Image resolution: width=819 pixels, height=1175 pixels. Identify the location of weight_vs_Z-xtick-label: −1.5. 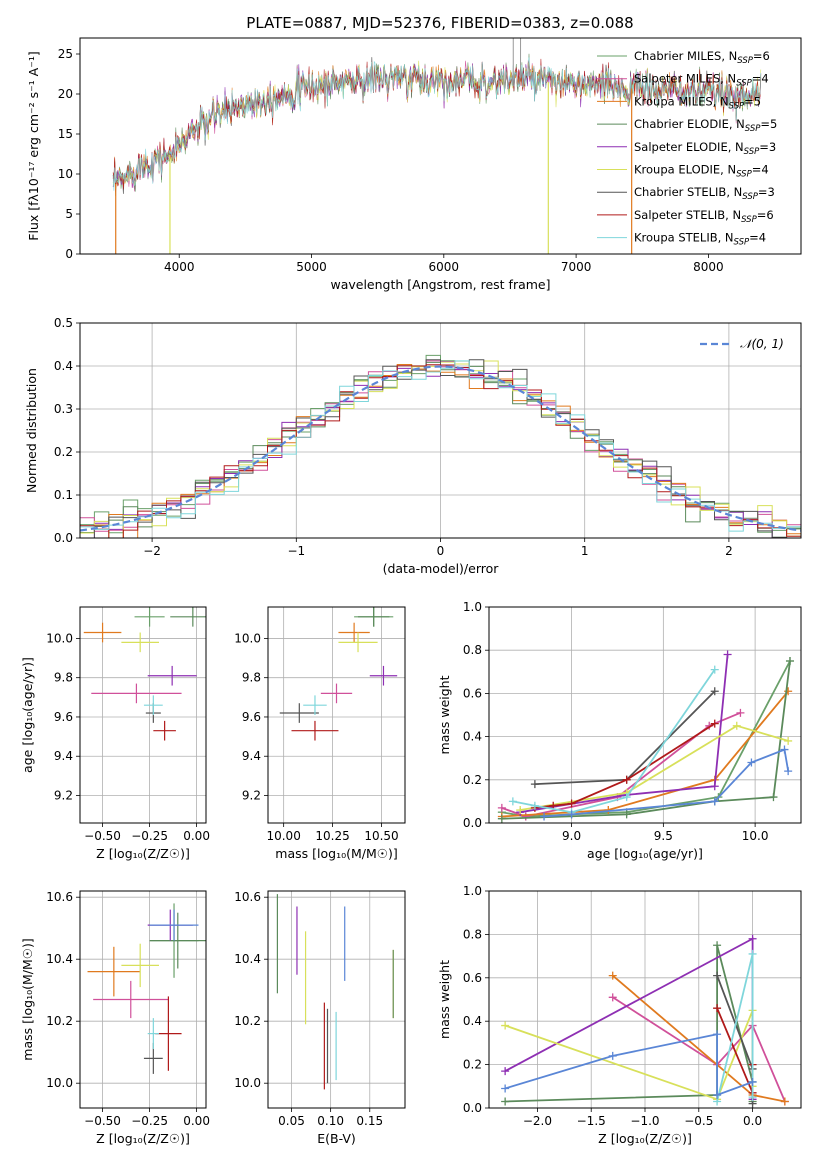
(591, 1121).